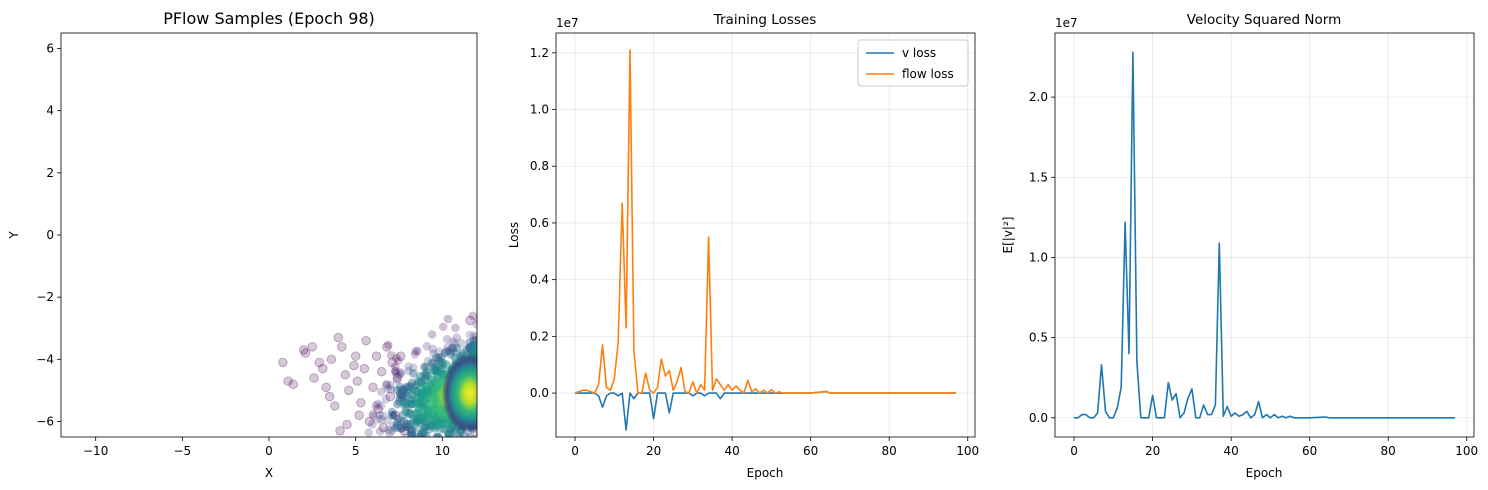  What do you see at coordinates (913, 63) in the screenshot?
I see `losses-legend: v loss flow loss` at bounding box center [913, 63].